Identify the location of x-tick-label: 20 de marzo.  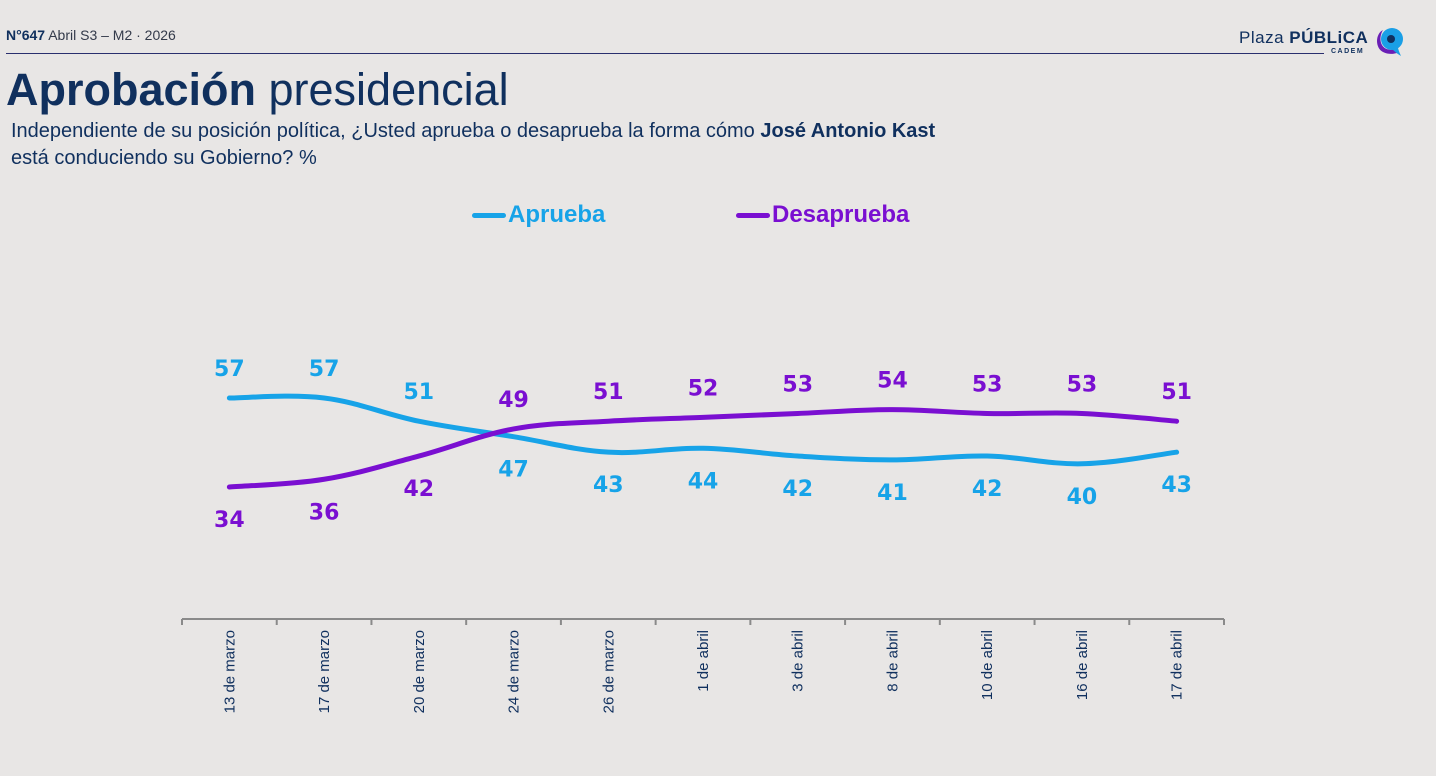
(419, 671).